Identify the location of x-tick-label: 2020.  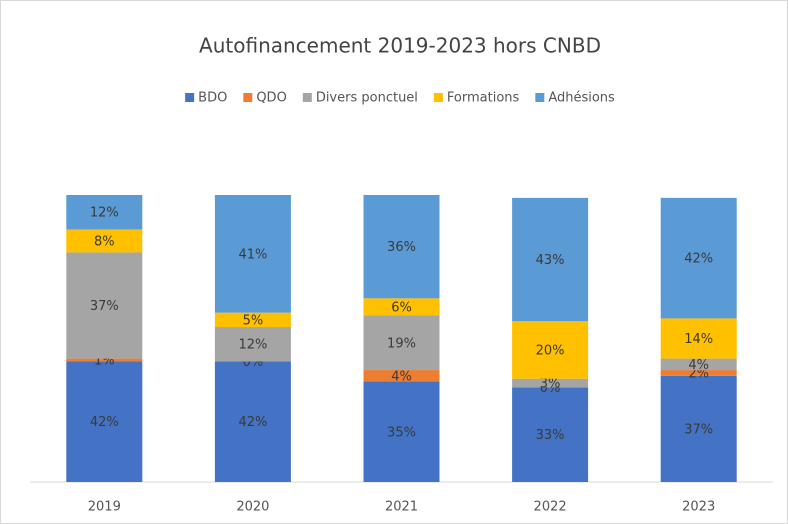
(252, 507).